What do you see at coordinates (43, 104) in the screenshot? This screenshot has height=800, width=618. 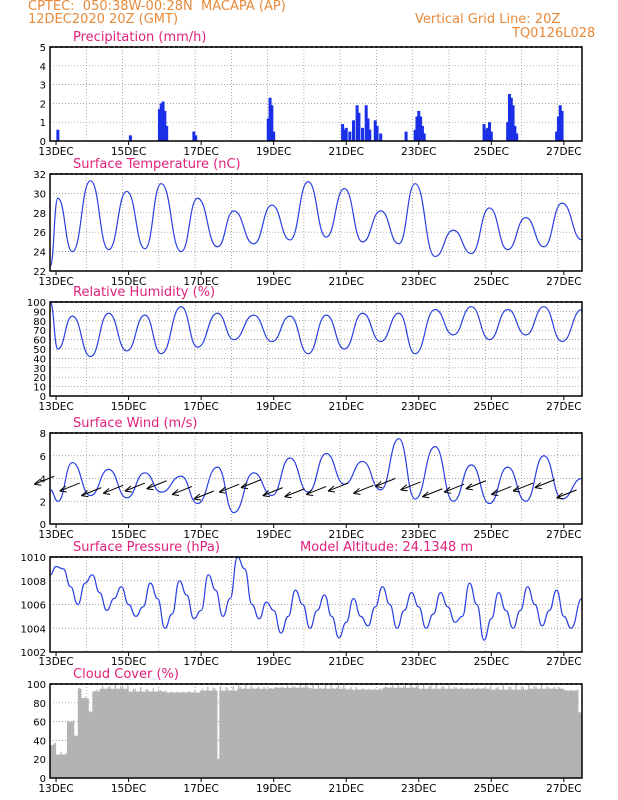 I see `y-tick-label: 2` at bounding box center [43, 104].